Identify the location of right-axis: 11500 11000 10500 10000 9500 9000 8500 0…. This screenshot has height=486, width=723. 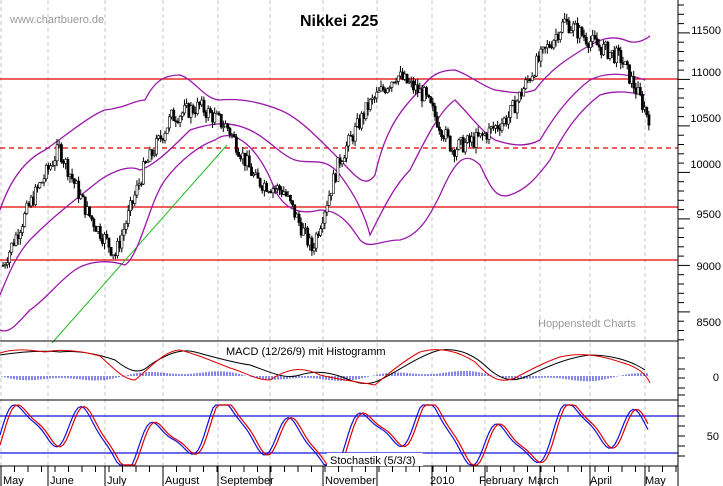
(699, 243).